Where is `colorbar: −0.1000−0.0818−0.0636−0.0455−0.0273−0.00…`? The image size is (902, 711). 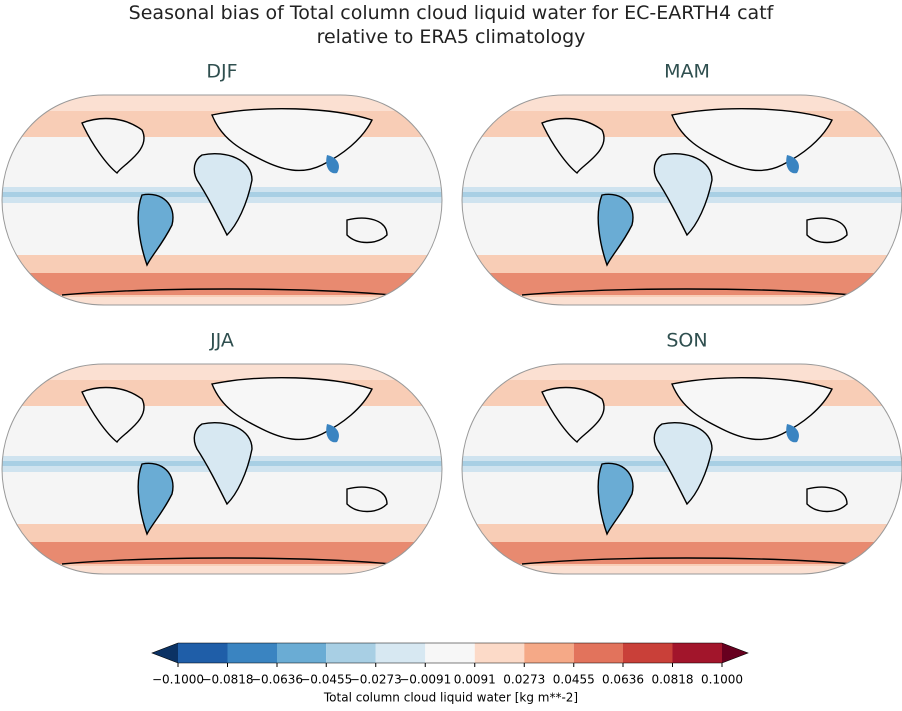
colorbar: −0.1000−0.0818−0.0636−0.0455−0.0273−0.00… is located at coordinates (450, 673).